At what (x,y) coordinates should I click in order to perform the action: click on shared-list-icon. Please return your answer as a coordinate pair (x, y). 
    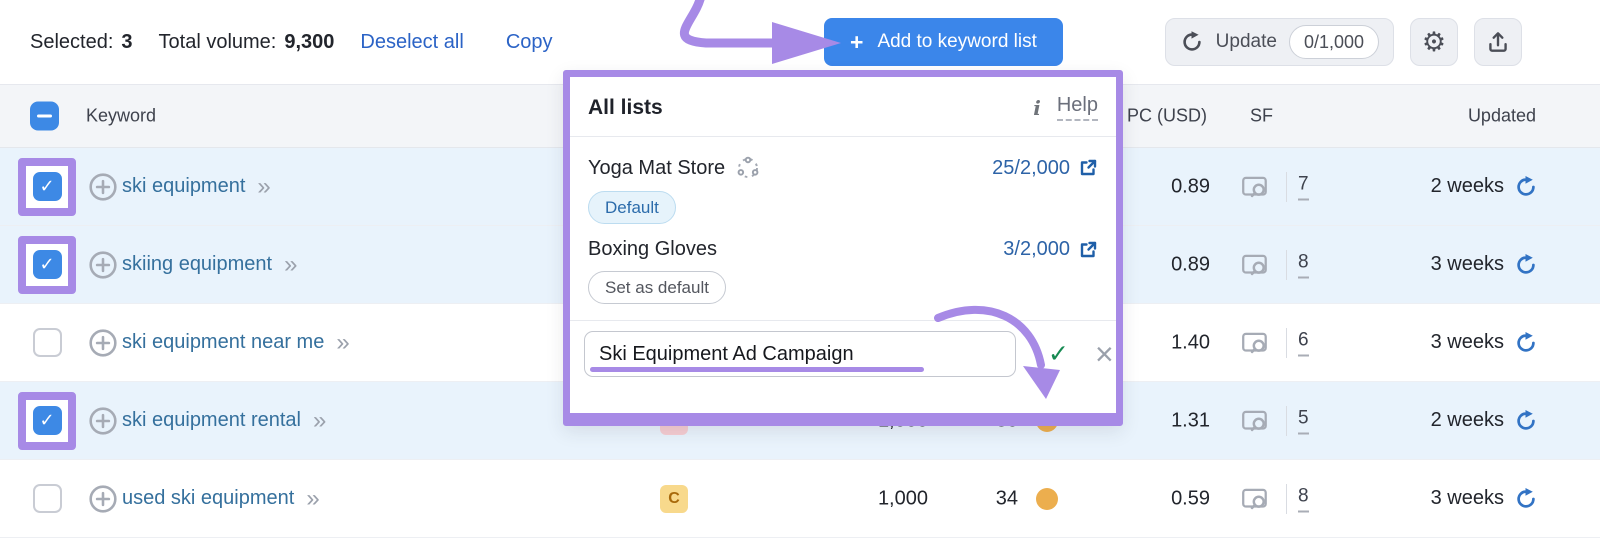
    Looking at the image, I should click on (748, 168).